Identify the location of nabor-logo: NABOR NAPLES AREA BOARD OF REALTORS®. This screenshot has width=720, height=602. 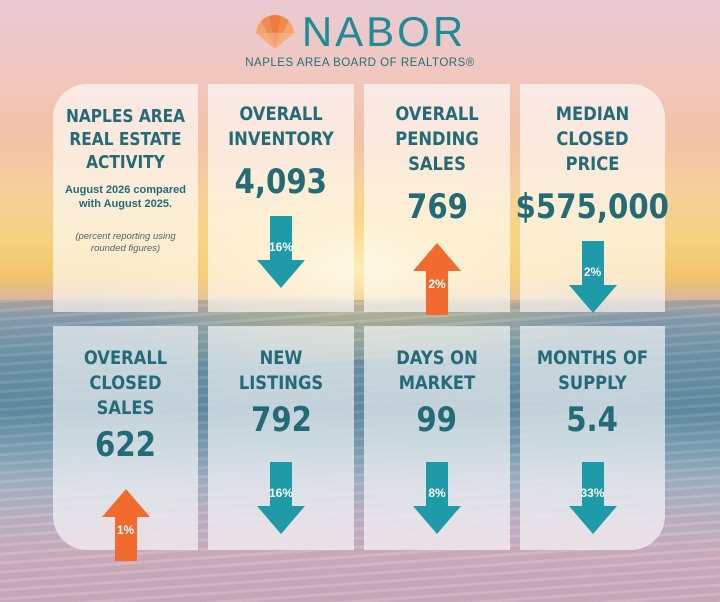
(360, 45).